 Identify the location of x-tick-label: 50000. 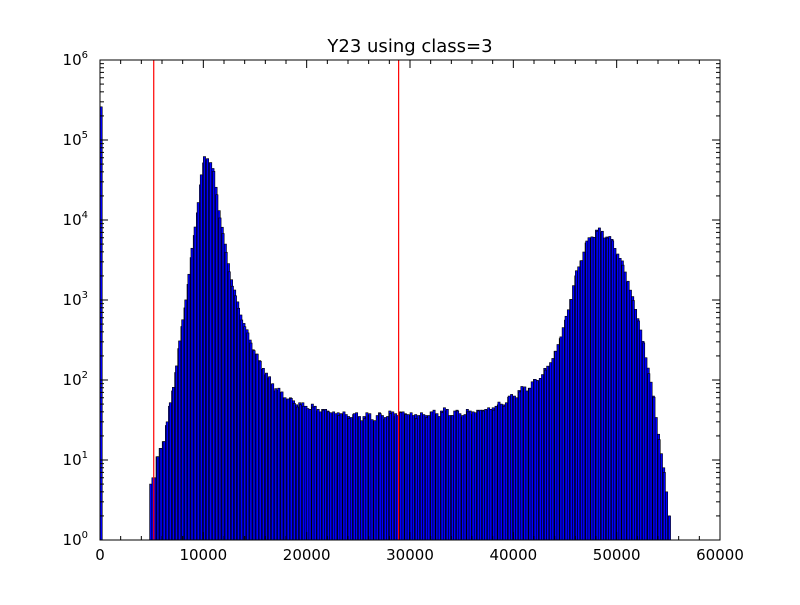
(617, 555).